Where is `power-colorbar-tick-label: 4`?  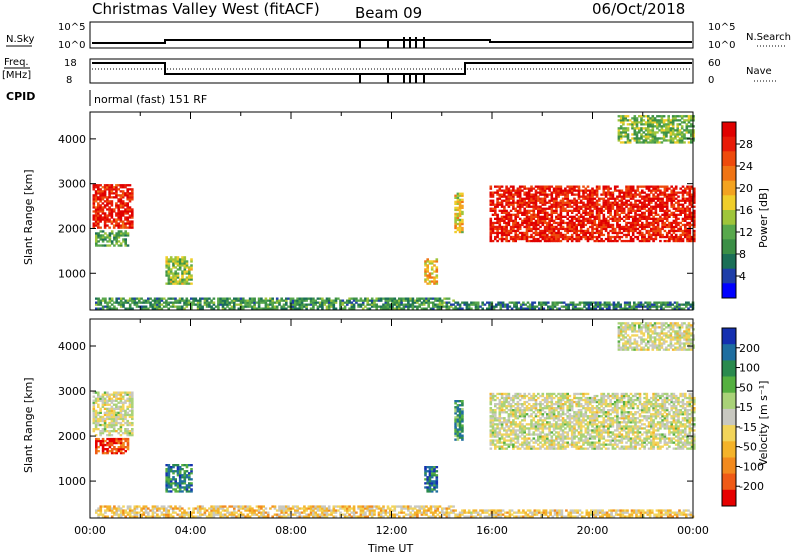 power-colorbar-tick-label: 4 is located at coordinates (742, 276).